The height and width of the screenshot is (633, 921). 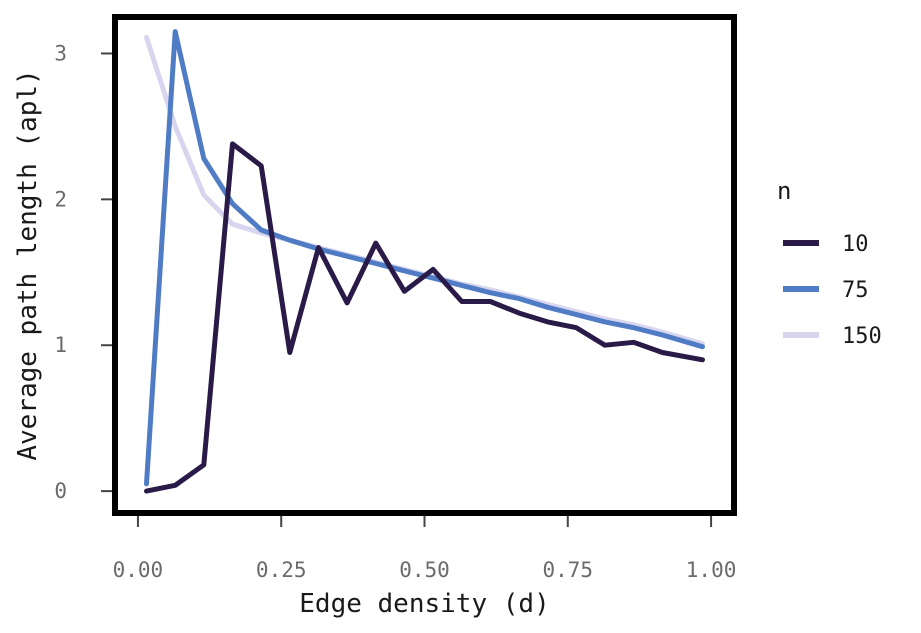 What do you see at coordinates (424, 604) in the screenshot?
I see `x-axis-title: Edge density (d)` at bounding box center [424, 604].